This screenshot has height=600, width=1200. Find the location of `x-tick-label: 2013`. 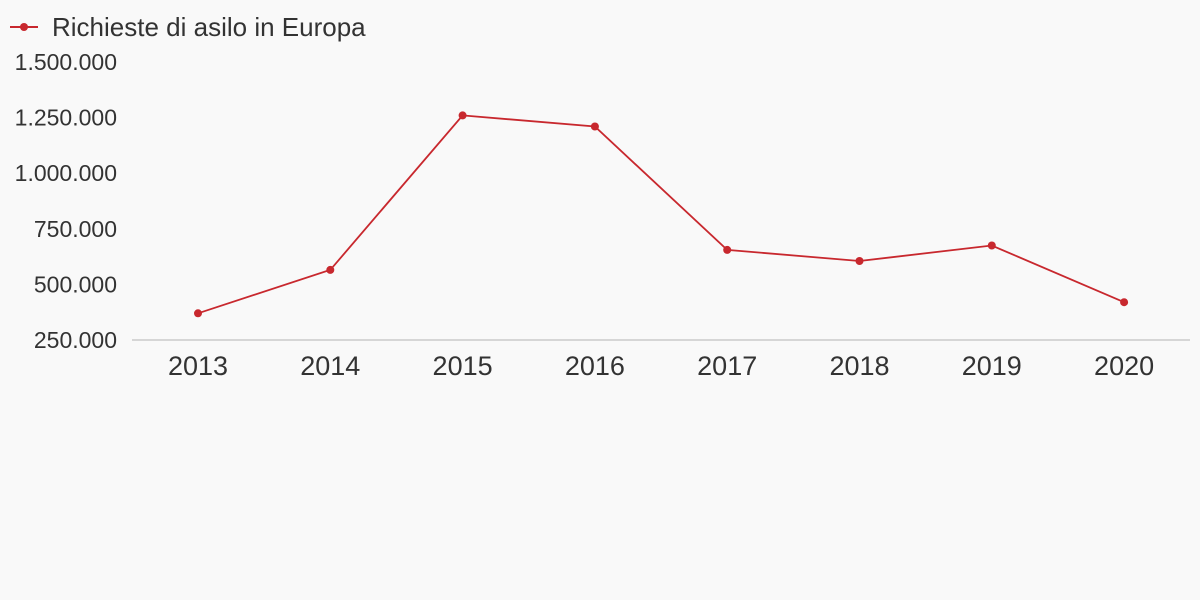

x-tick-label: 2013 is located at coordinates (198, 366).